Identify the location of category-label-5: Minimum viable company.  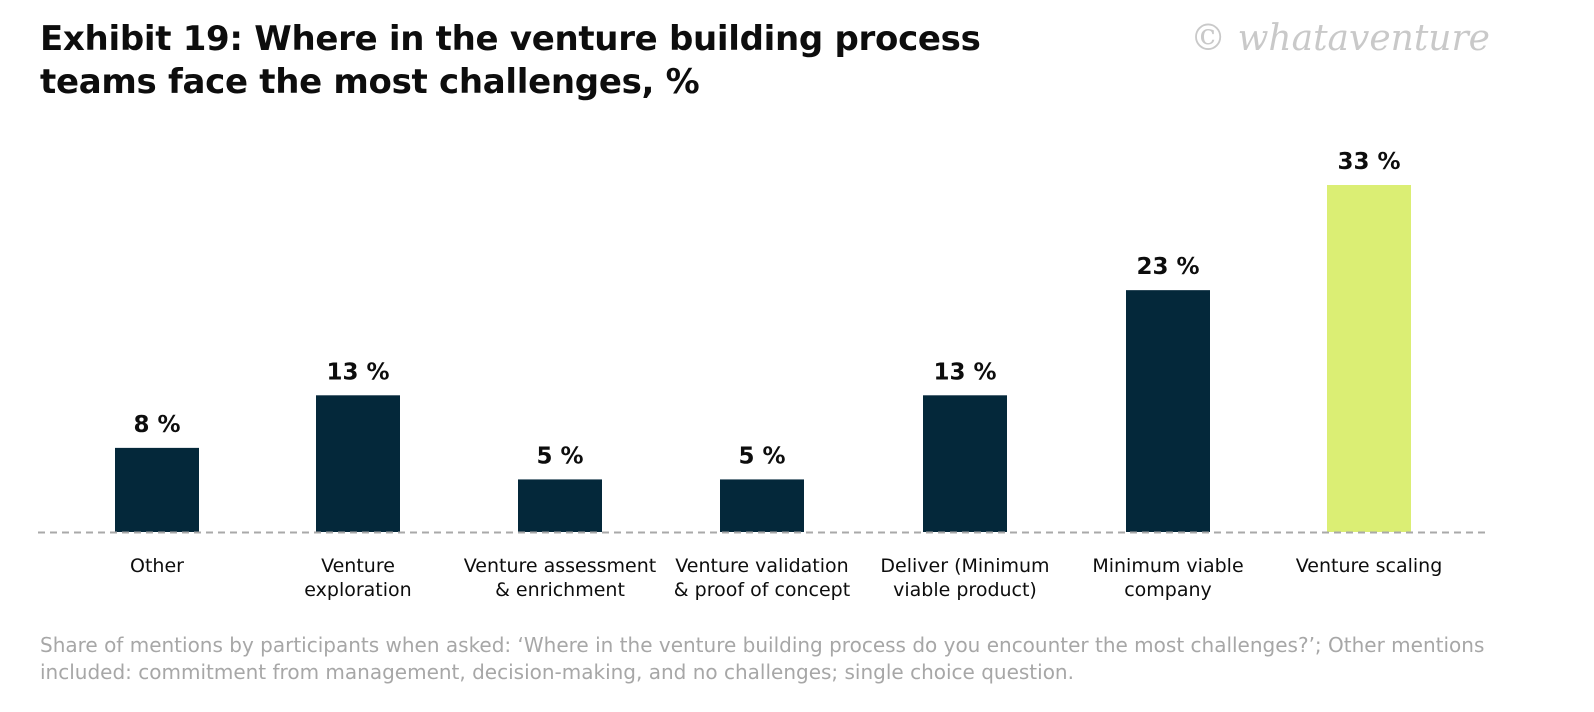
(1167, 578).